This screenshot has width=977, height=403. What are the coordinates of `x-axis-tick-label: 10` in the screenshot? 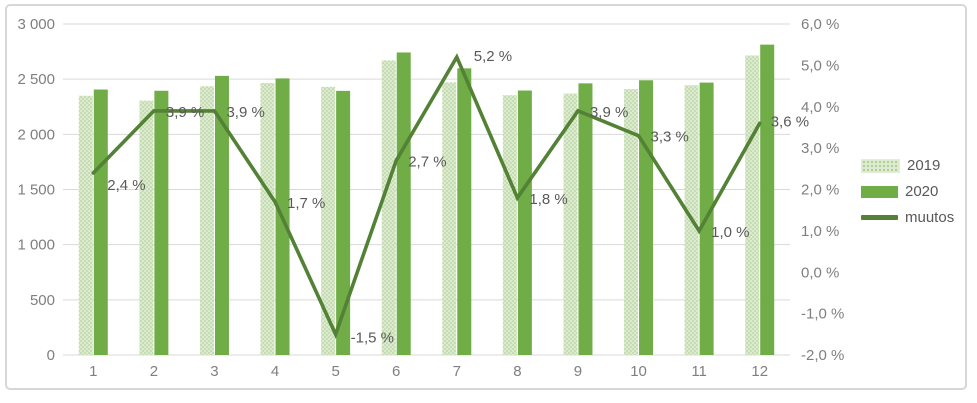 It's located at (638, 371).